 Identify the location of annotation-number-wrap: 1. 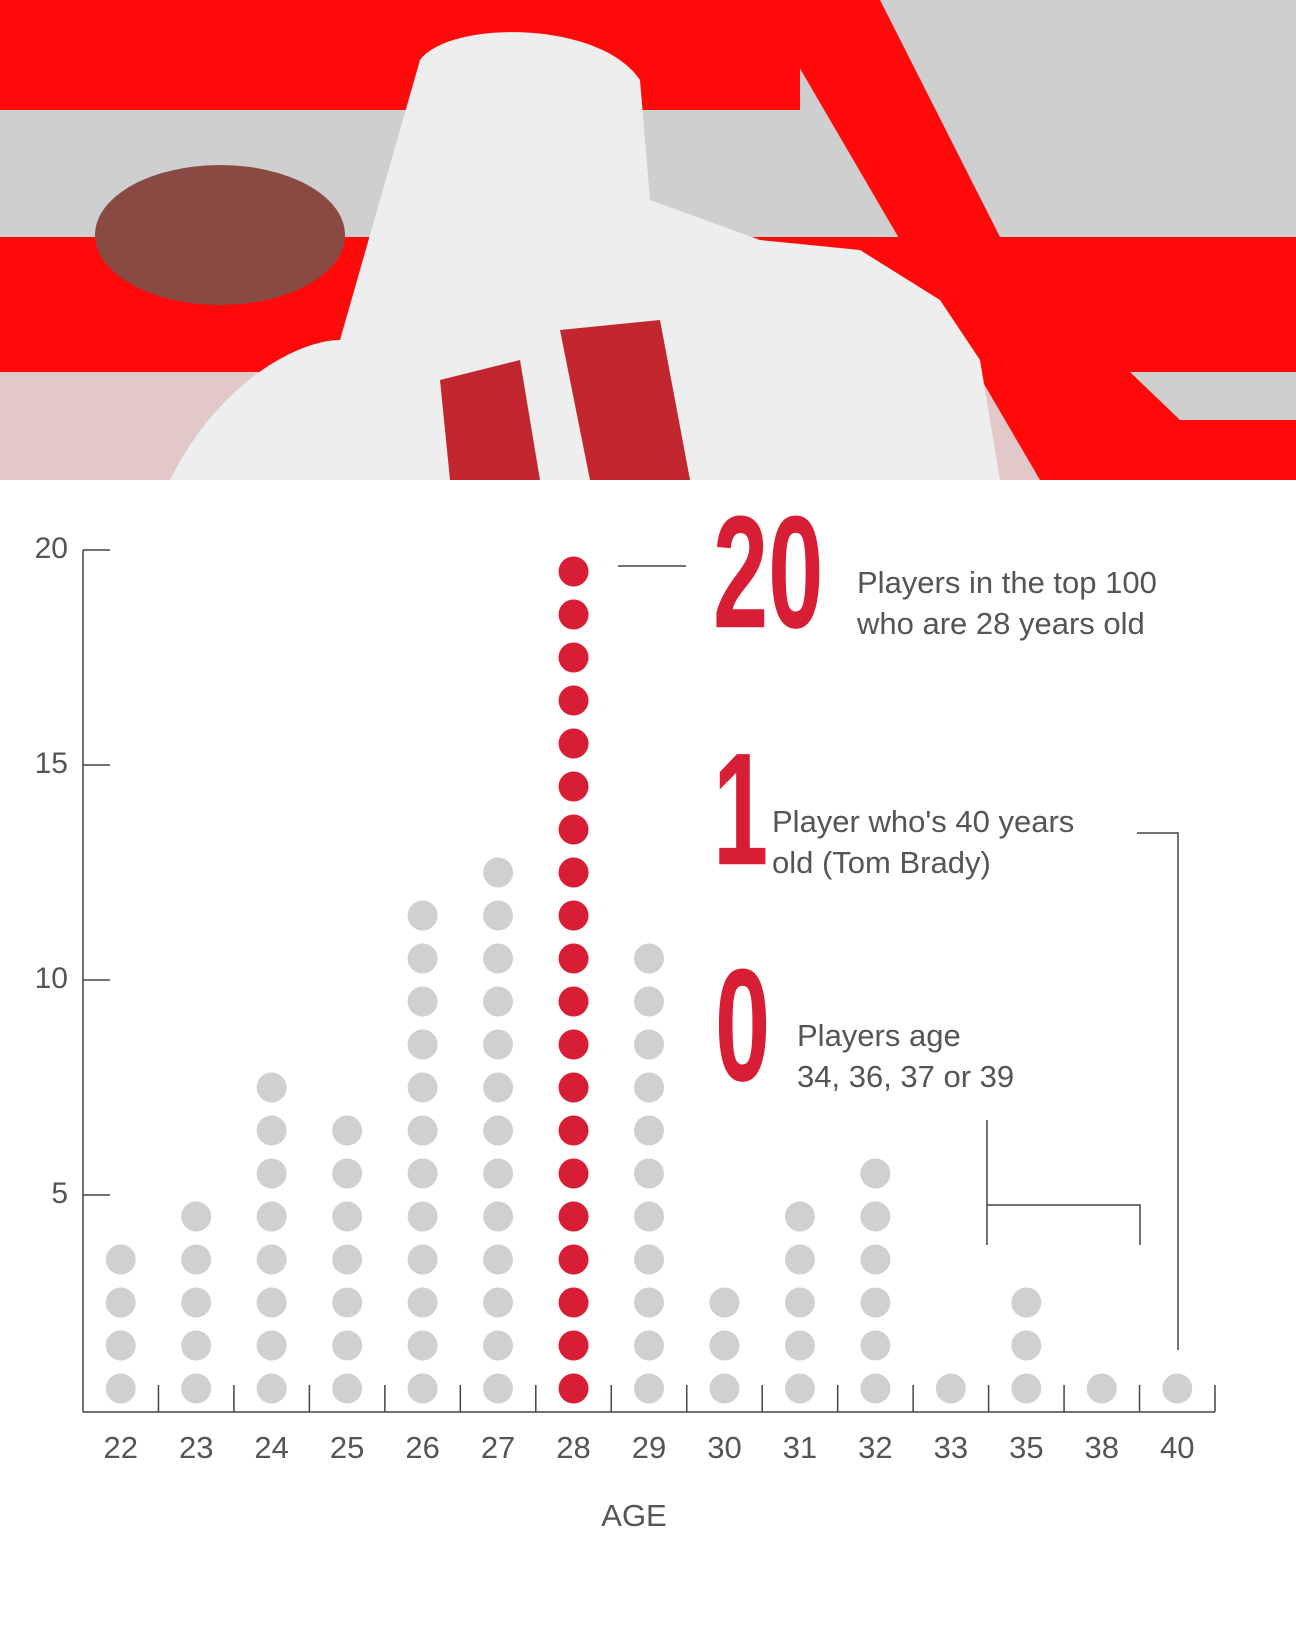
(740, 809).